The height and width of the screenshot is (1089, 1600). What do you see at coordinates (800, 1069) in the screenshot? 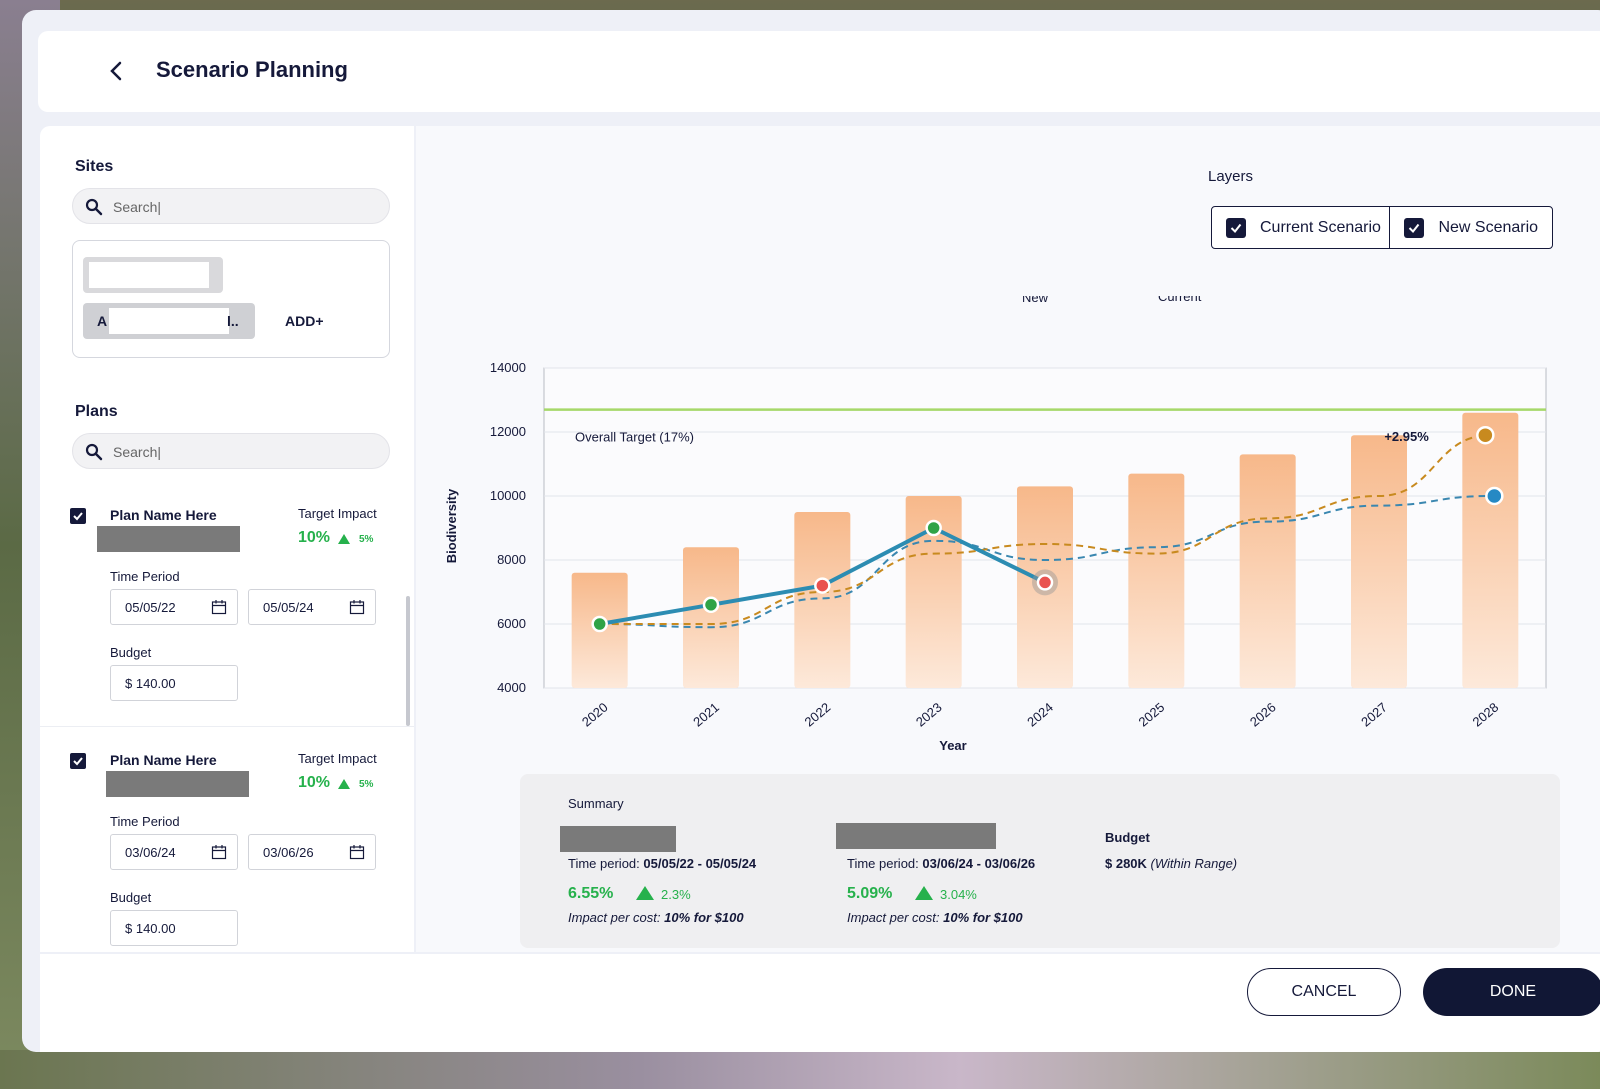
I see `background-bottom` at bounding box center [800, 1069].